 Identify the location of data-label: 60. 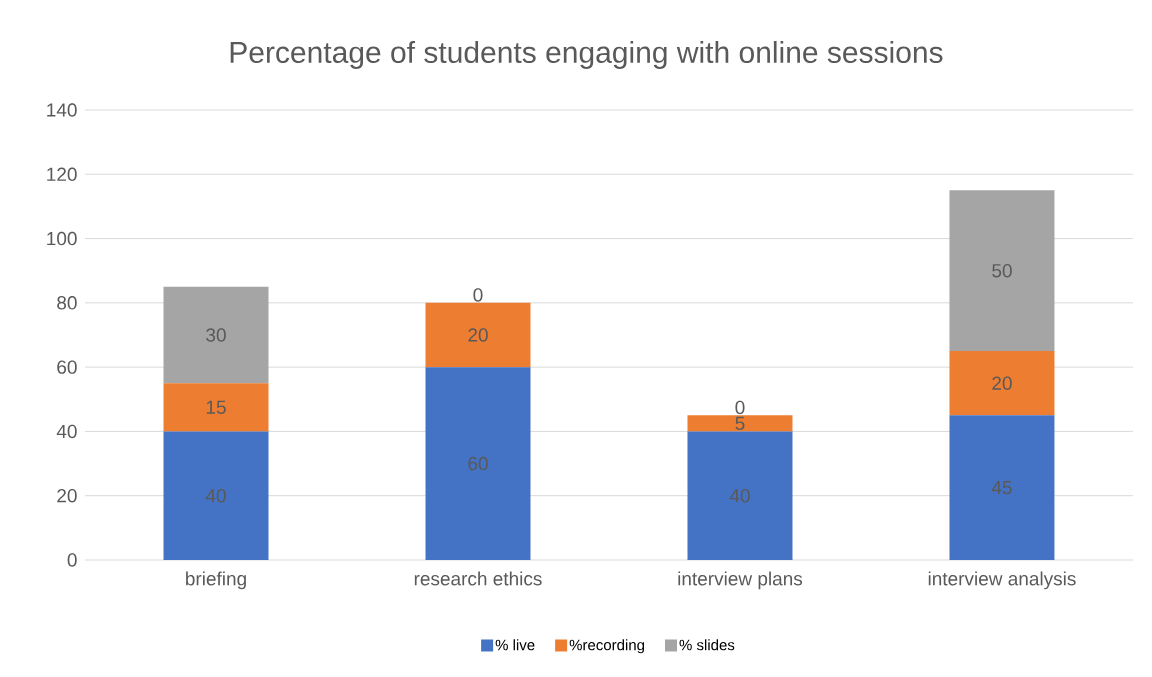
(478, 463).